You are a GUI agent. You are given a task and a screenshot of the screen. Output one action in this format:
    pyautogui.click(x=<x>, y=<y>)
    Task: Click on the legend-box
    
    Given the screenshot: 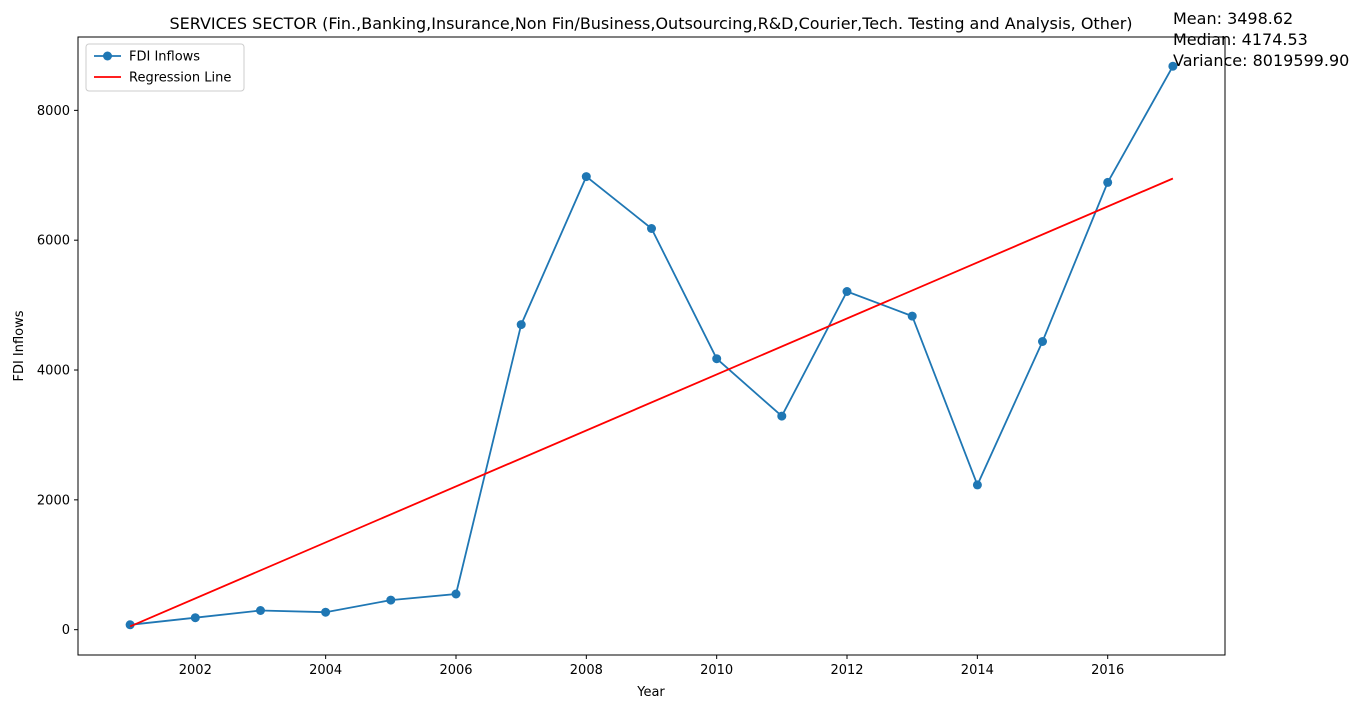 What is the action you would take?
    pyautogui.click(x=165, y=67)
    